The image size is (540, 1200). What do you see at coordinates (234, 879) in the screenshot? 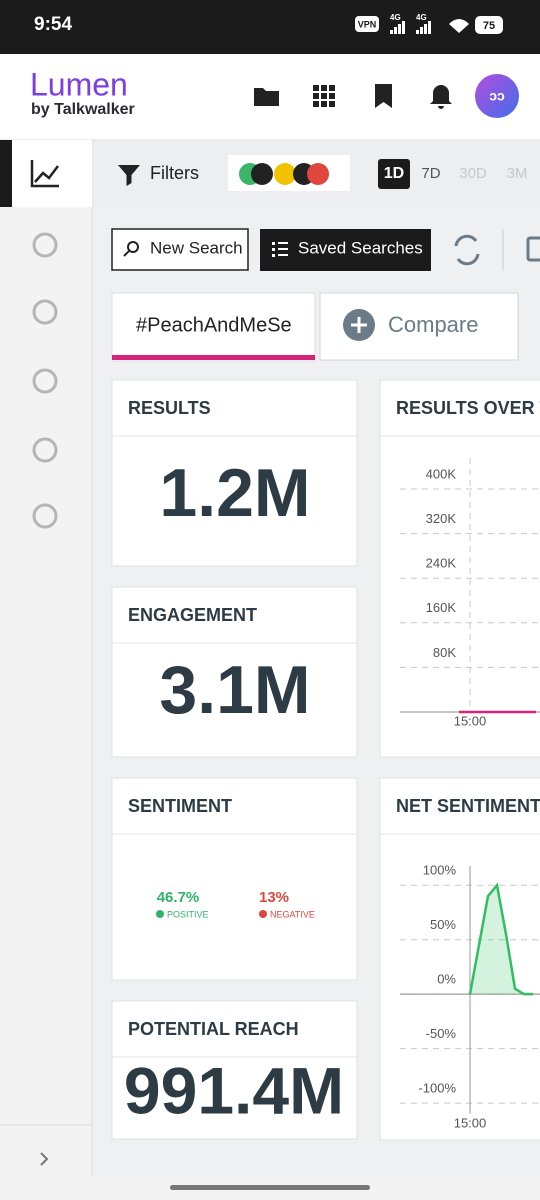
I see `sentiment-card` at bounding box center [234, 879].